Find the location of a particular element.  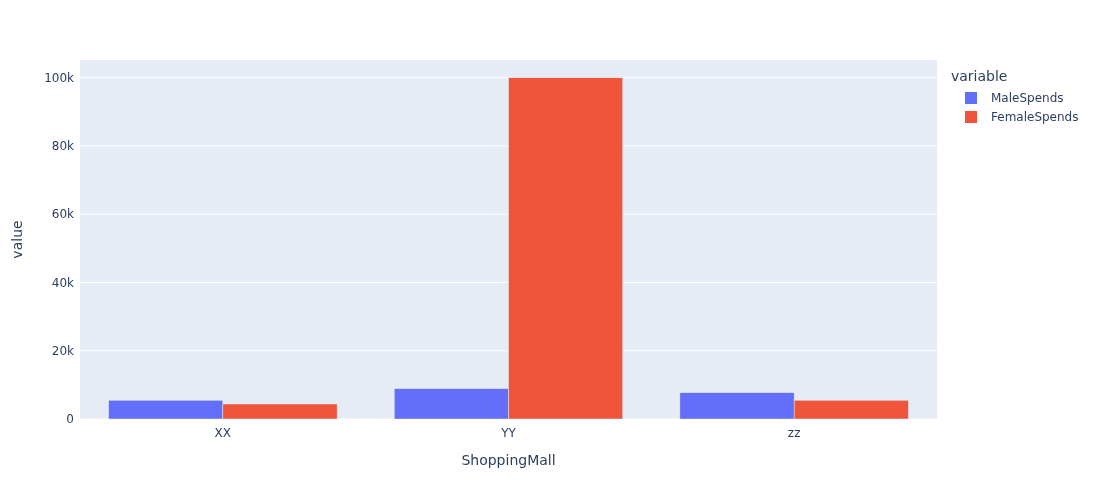

legend-label: FemaleSpends is located at coordinates (1035, 117).